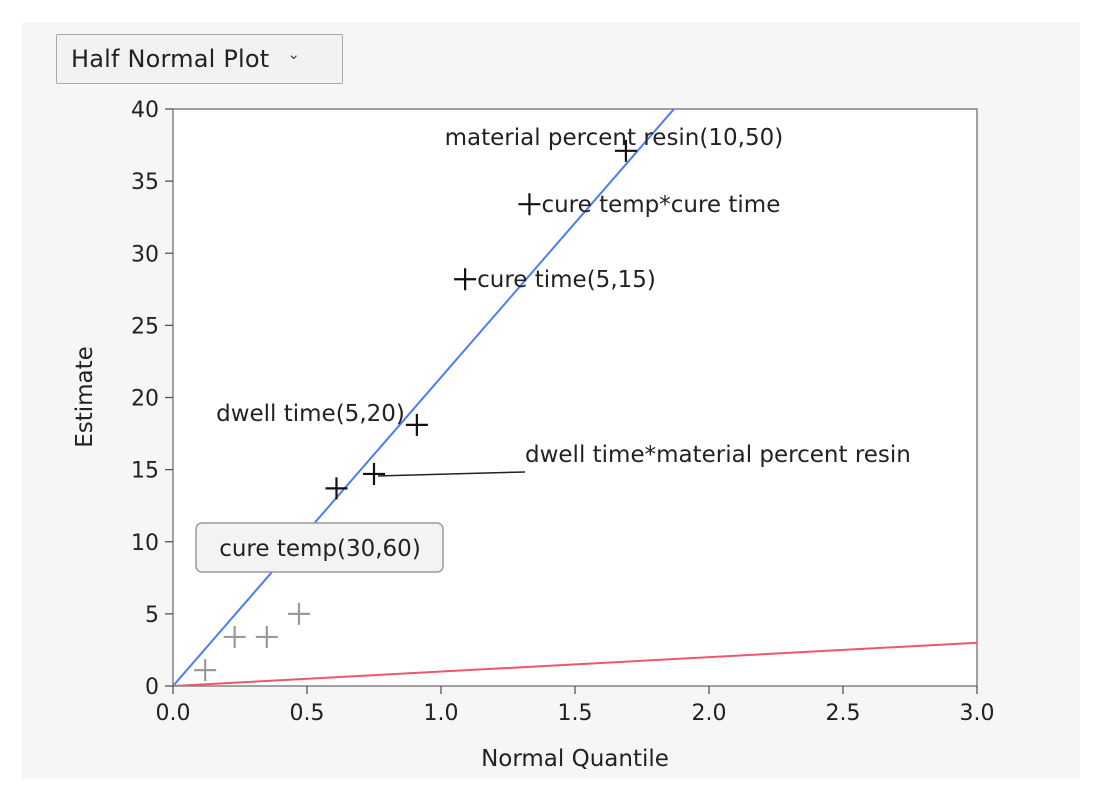 The width and height of the screenshot is (1097, 797). I want to click on chevron-down-icon: ⌄, so click(293, 54).